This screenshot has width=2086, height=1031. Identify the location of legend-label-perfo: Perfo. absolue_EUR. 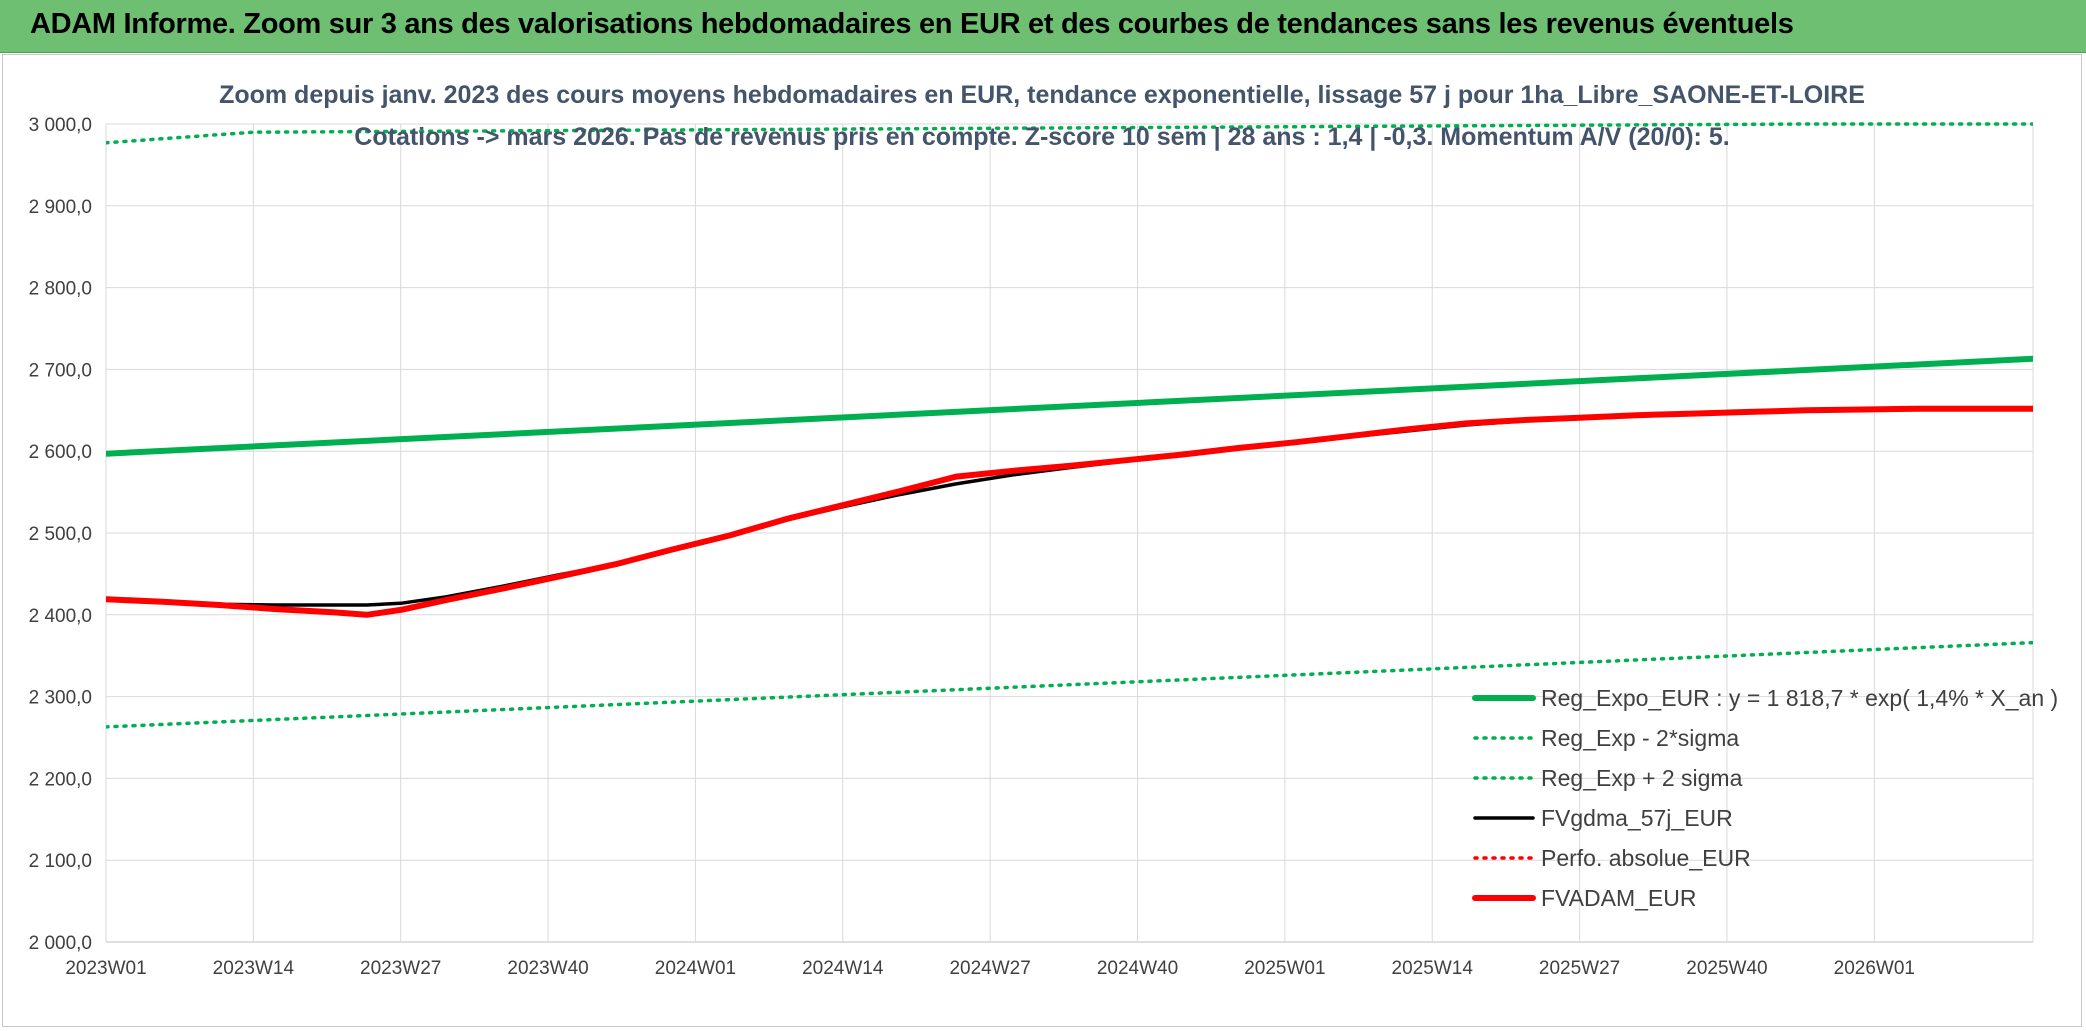
(1646, 858).